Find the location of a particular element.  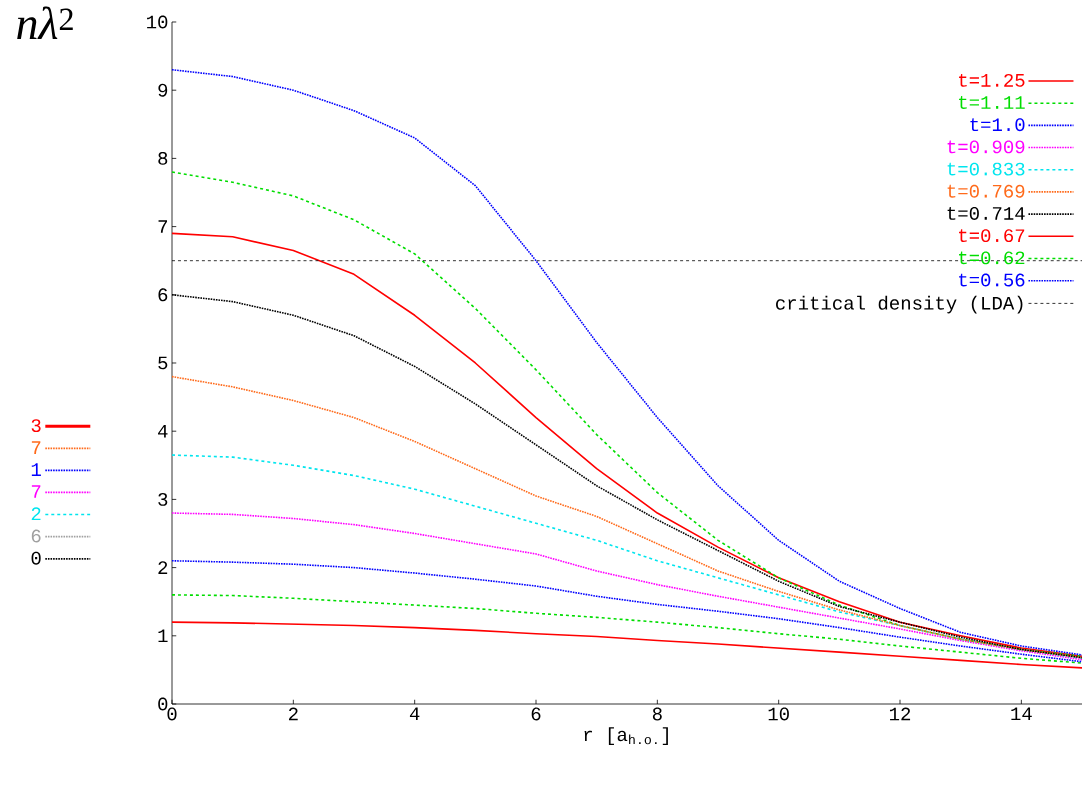

y-tick-label: 3 is located at coordinates (163, 499).